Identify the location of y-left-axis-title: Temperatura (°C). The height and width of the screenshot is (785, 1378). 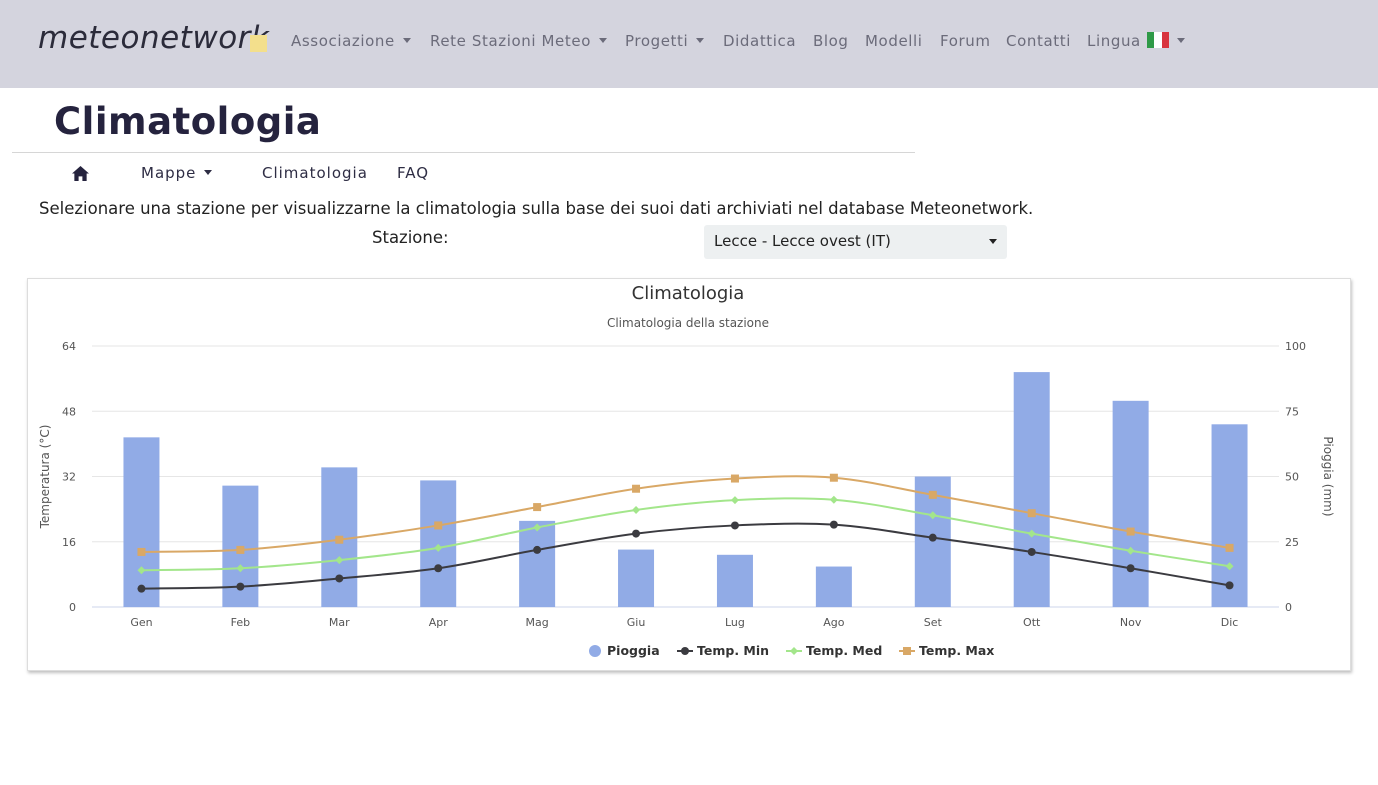
(45, 477).